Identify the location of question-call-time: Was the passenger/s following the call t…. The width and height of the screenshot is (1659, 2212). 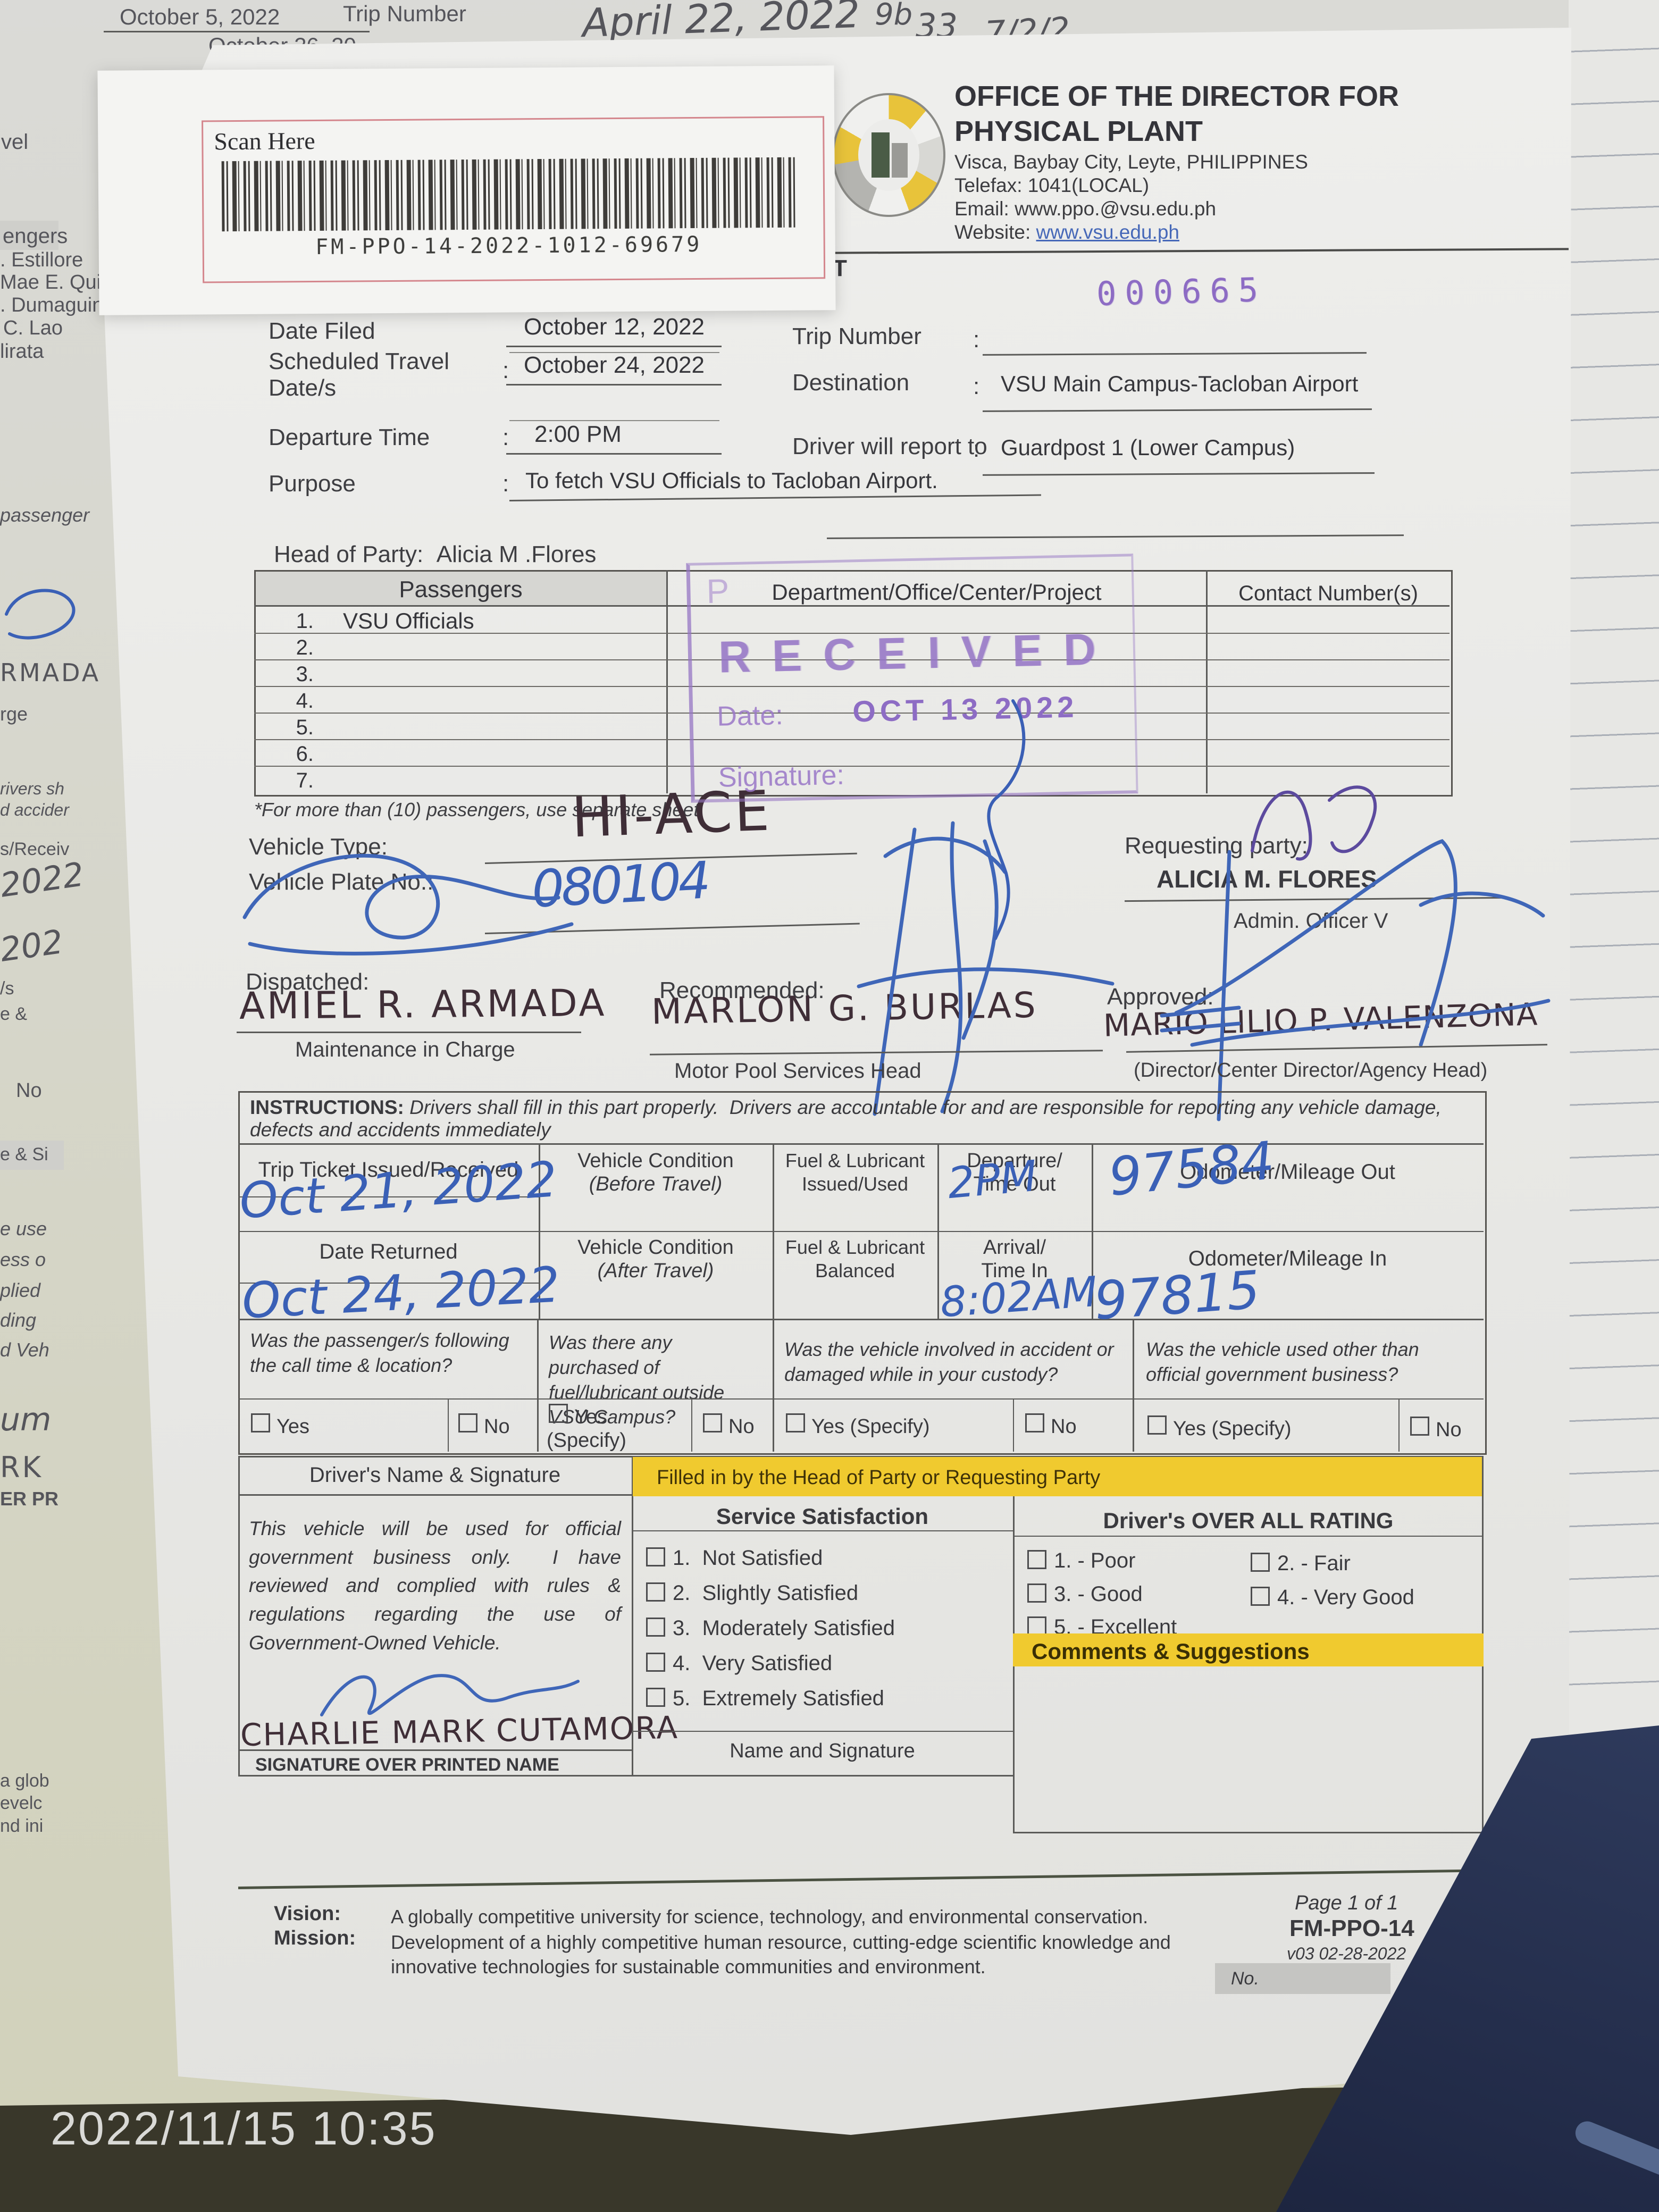
(379, 1352).